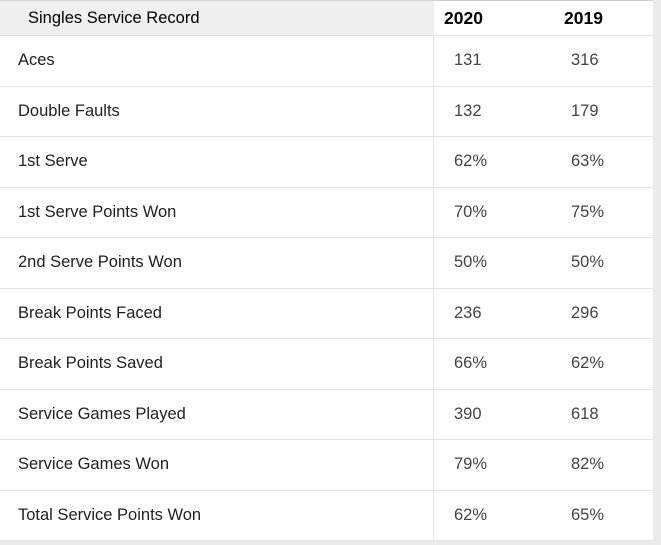 The width and height of the screenshot is (661, 545). What do you see at coordinates (585, 413) in the screenshot?
I see `stat-value-2019: 618` at bounding box center [585, 413].